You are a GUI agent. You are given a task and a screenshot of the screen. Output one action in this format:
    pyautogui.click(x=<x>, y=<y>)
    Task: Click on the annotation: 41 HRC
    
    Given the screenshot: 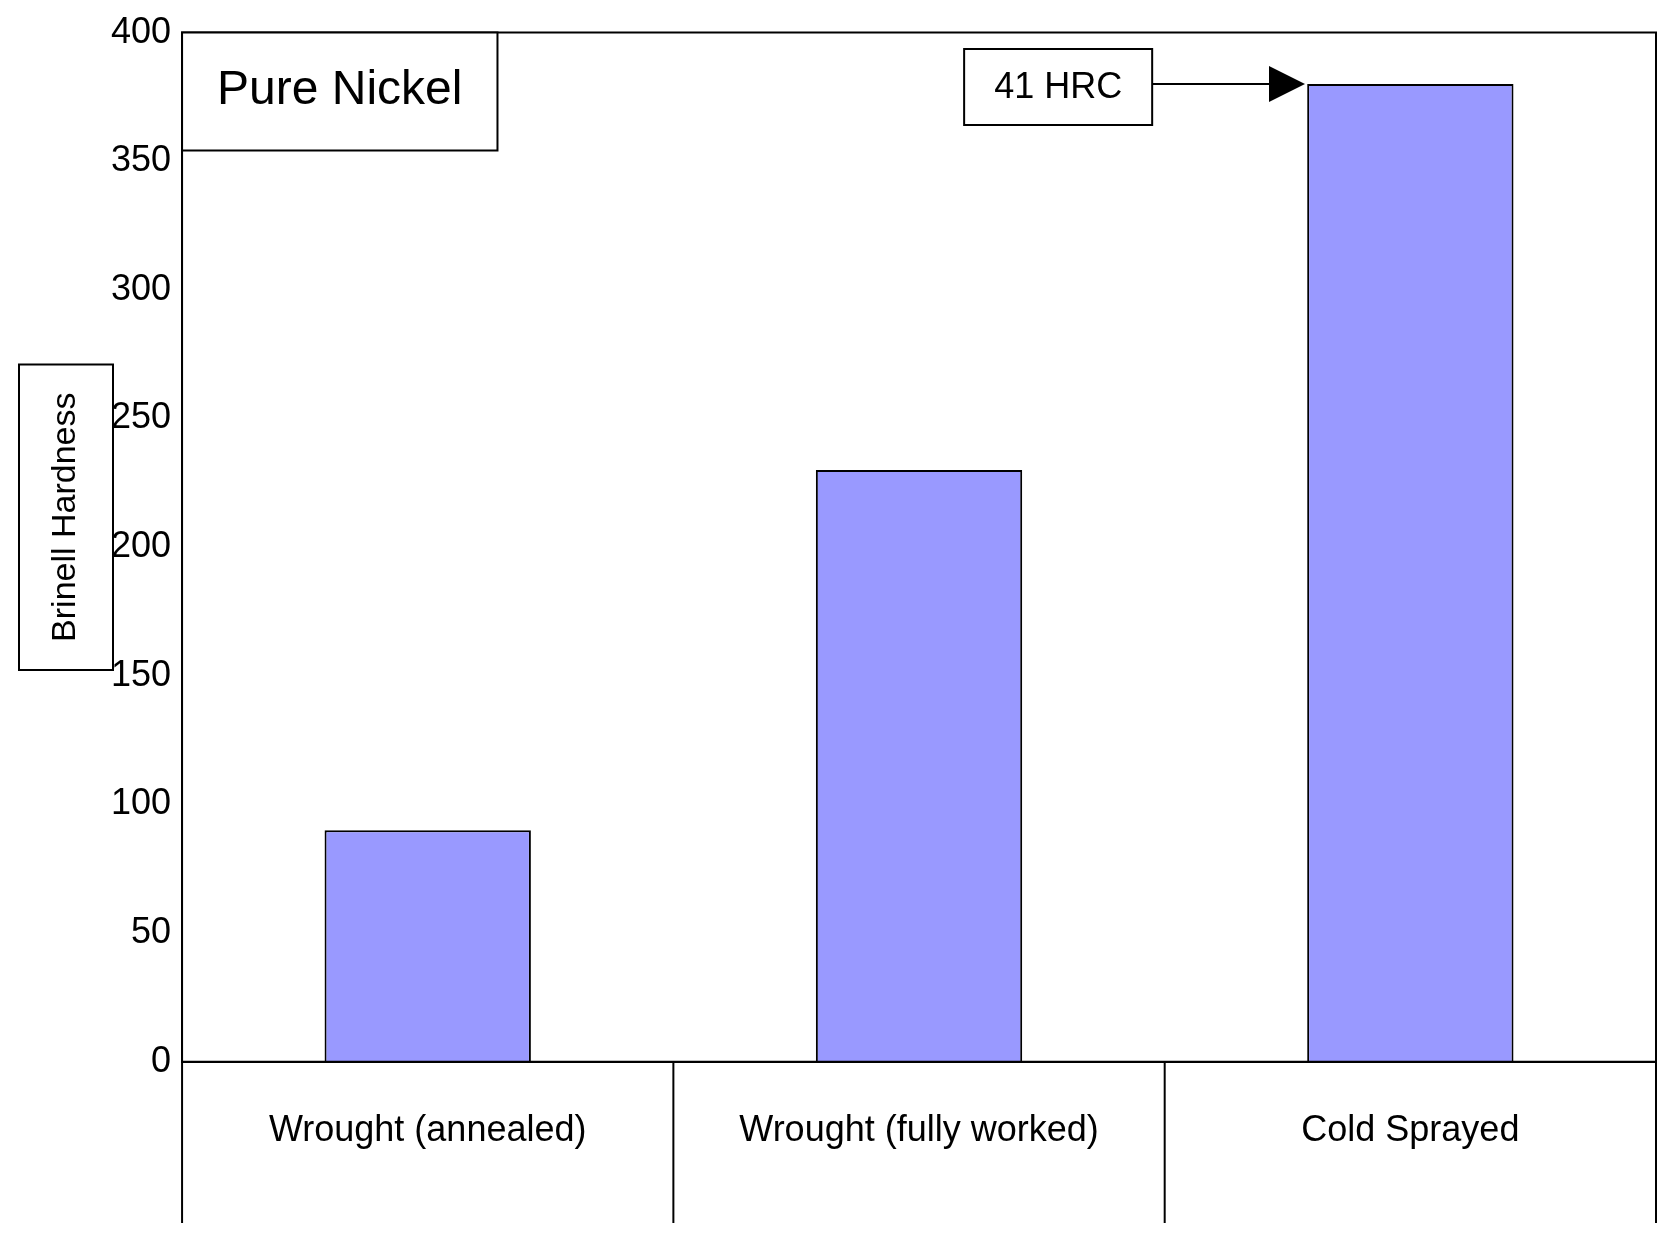 What is the action you would take?
    pyautogui.click(x=1058, y=85)
    